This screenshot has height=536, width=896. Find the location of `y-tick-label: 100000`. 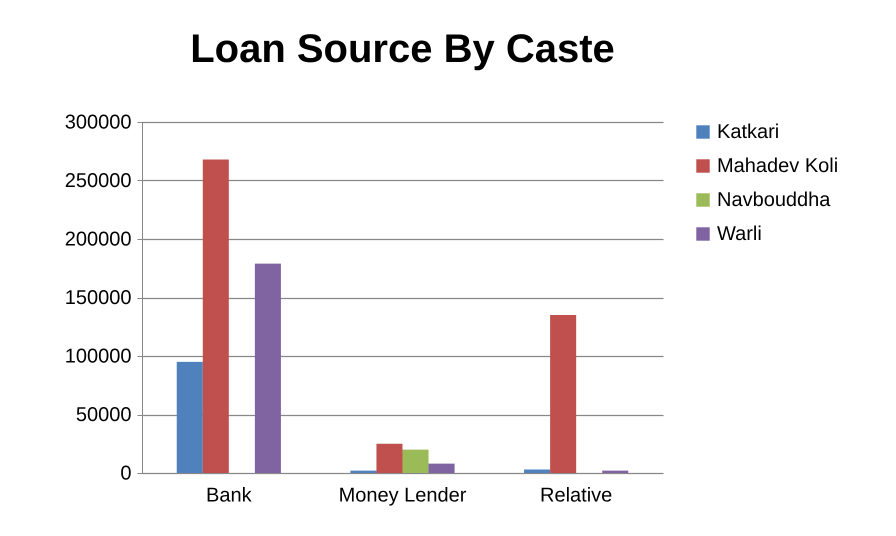

y-tick-label: 100000 is located at coordinates (98, 357).